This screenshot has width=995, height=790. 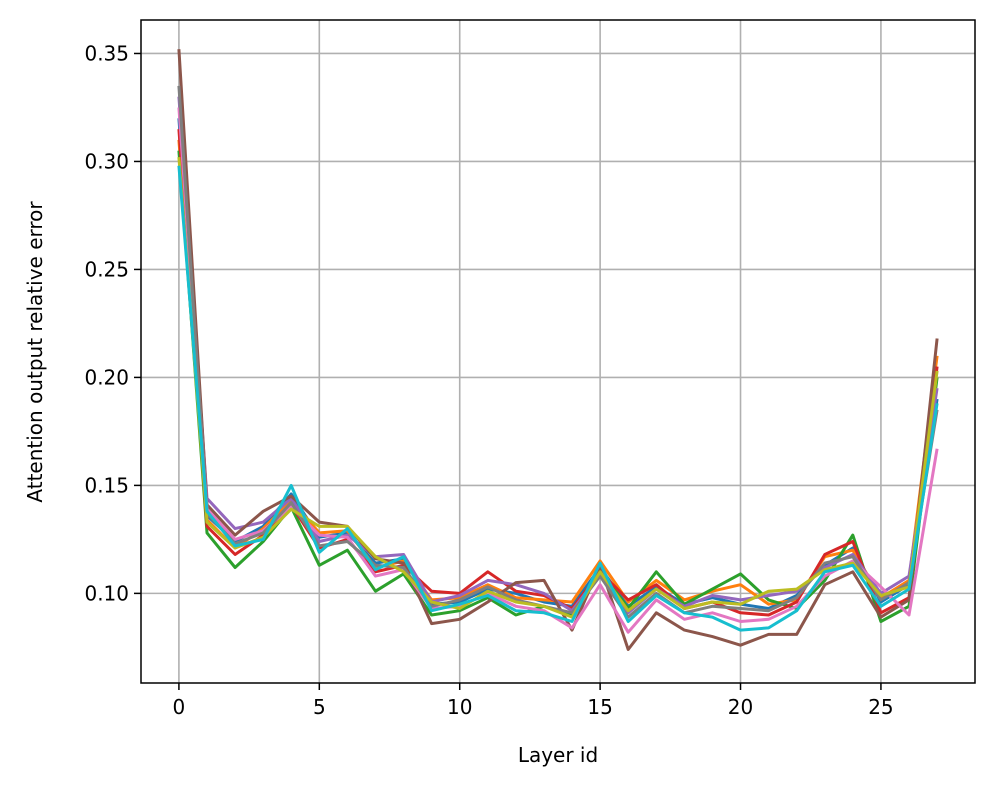 I want to click on x-tick-label: 10, so click(x=459, y=707).